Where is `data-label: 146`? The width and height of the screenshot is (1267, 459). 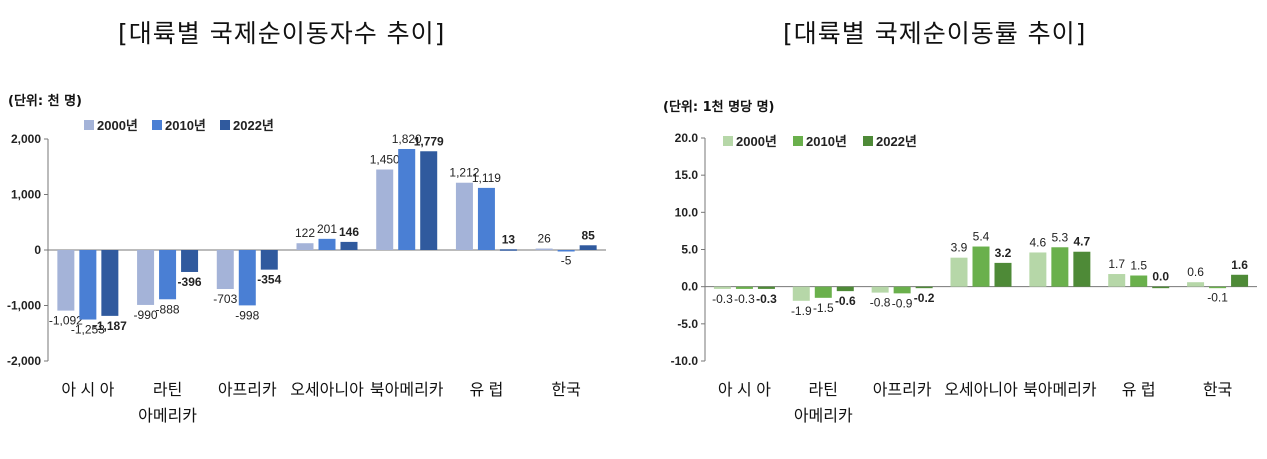
data-label: 146 is located at coordinates (349, 232).